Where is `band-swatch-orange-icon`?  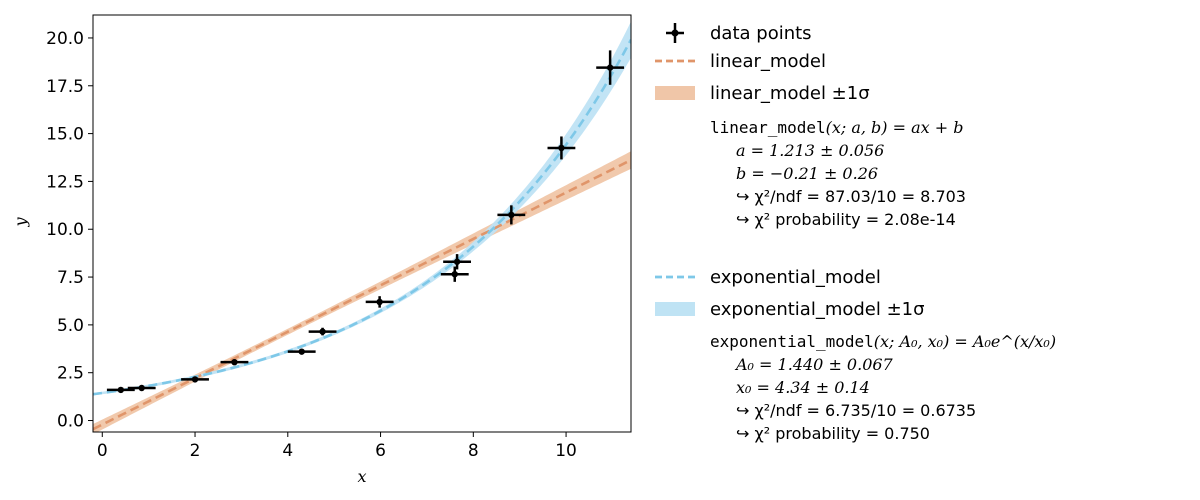 band-swatch-orange-icon is located at coordinates (675, 93).